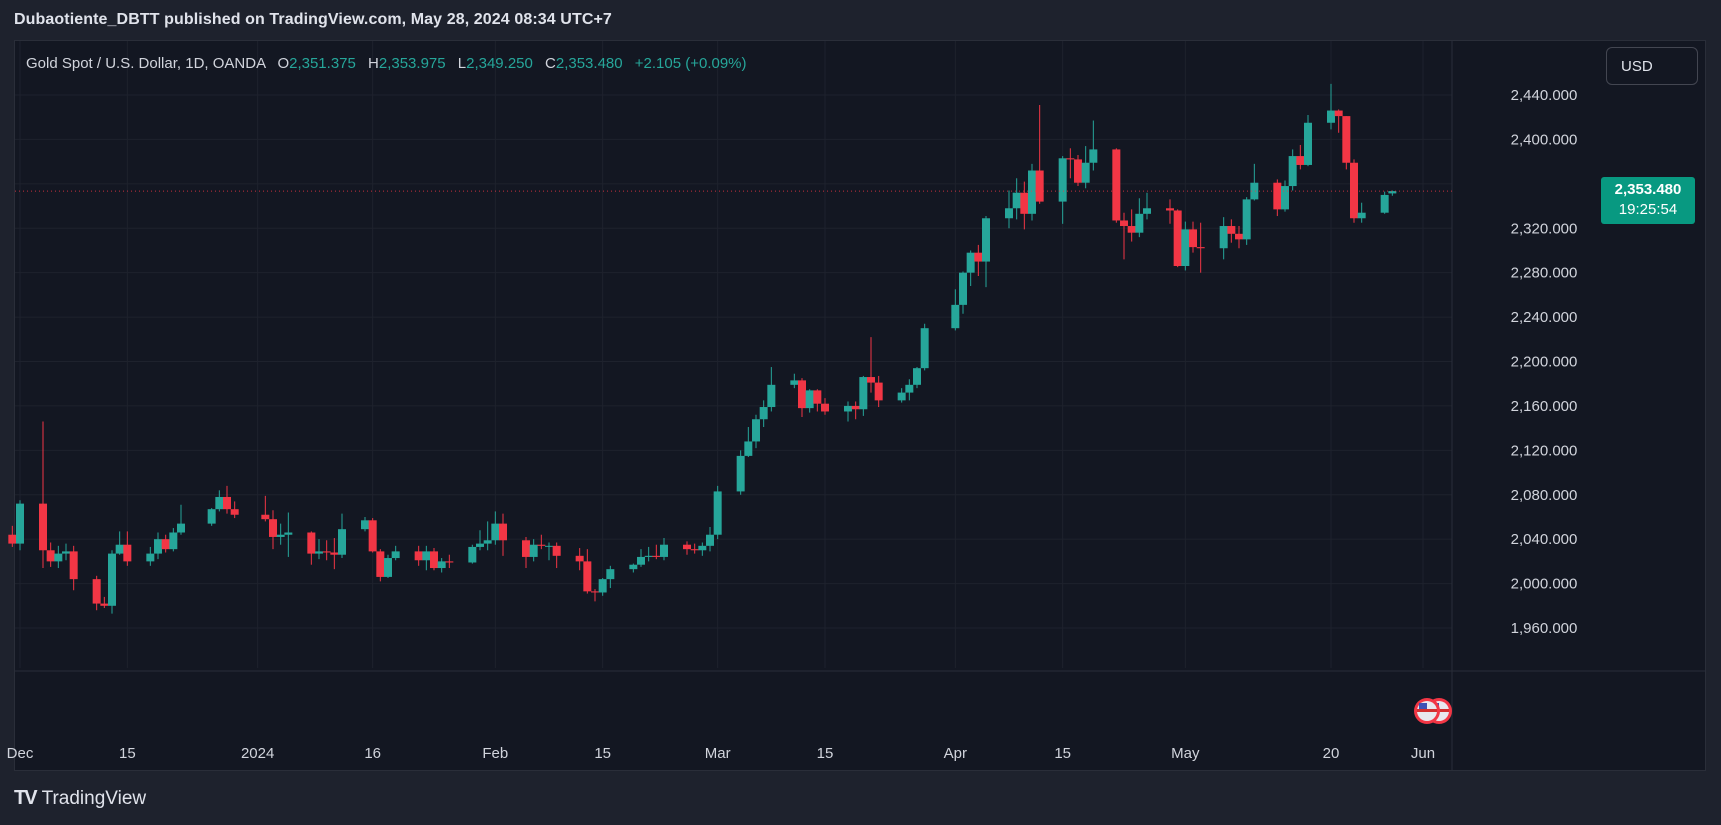  Describe the element at coordinates (462, 63) in the screenshot. I see `low-label: L` at that location.